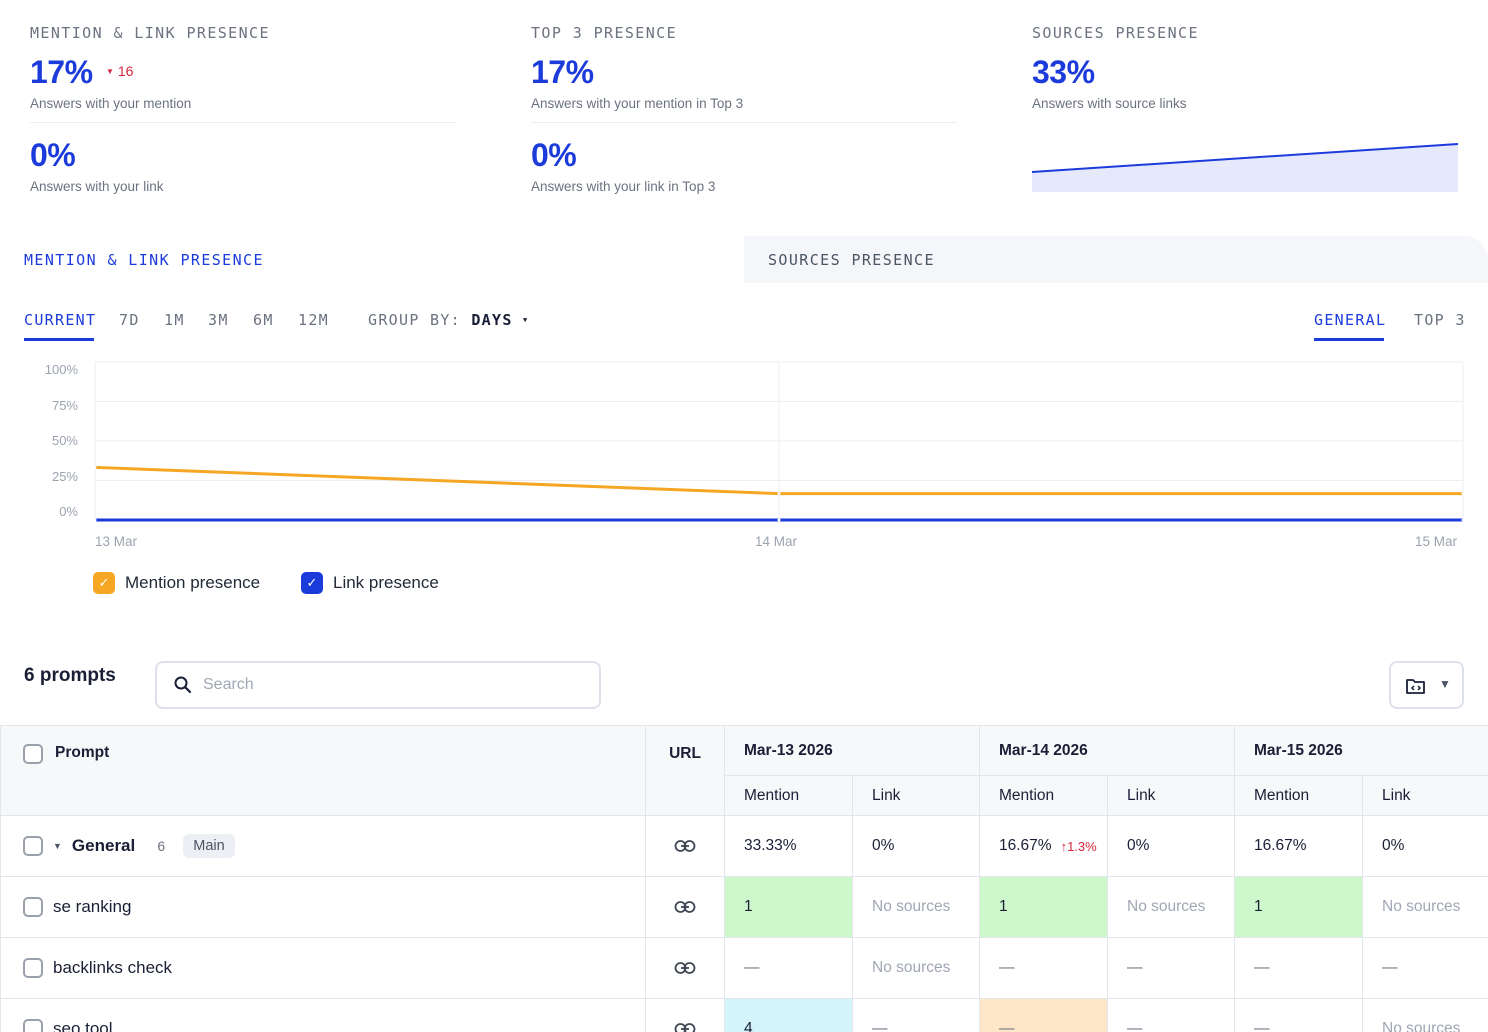 The height and width of the screenshot is (1032, 1488). What do you see at coordinates (64, 440) in the screenshot?
I see `y-tick-label: 50%` at bounding box center [64, 440].